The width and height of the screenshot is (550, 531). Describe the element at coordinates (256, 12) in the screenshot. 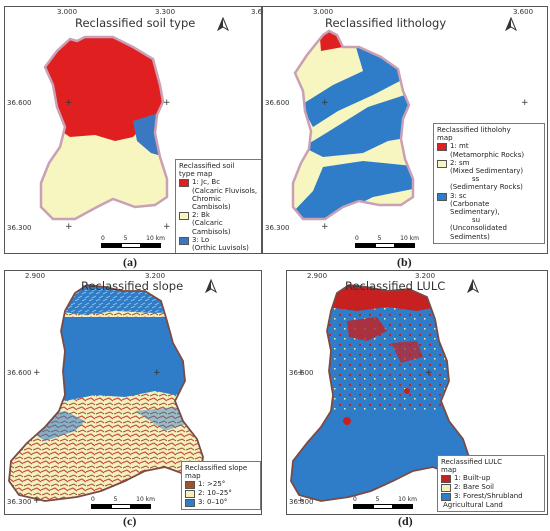

I see `coord-x3: 3.6` at that location.